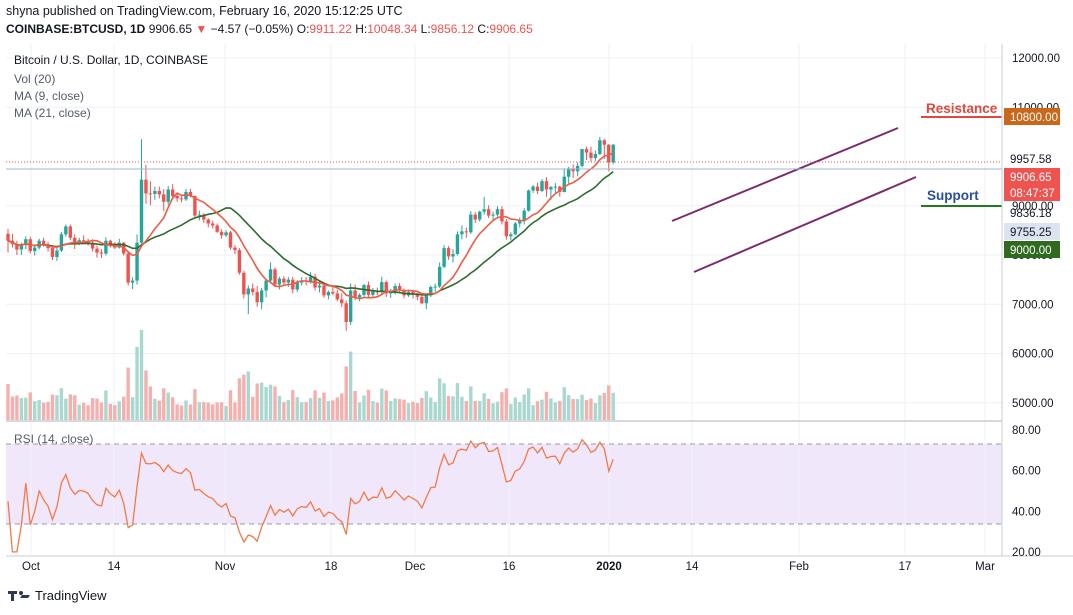  Describe the element at coordinates (1032, 231) in the screenshot. I see `vol-tag` at that location.